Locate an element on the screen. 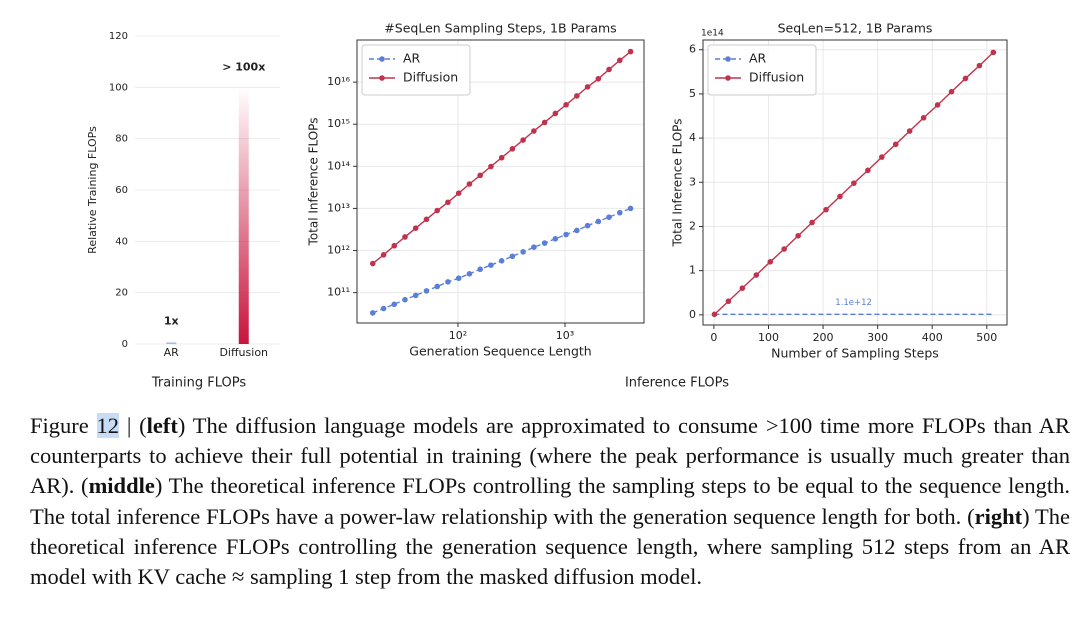 The height and width of the screenshot is (626, 1080). y-tick-label: 6 is located at coordinates (692, 49).